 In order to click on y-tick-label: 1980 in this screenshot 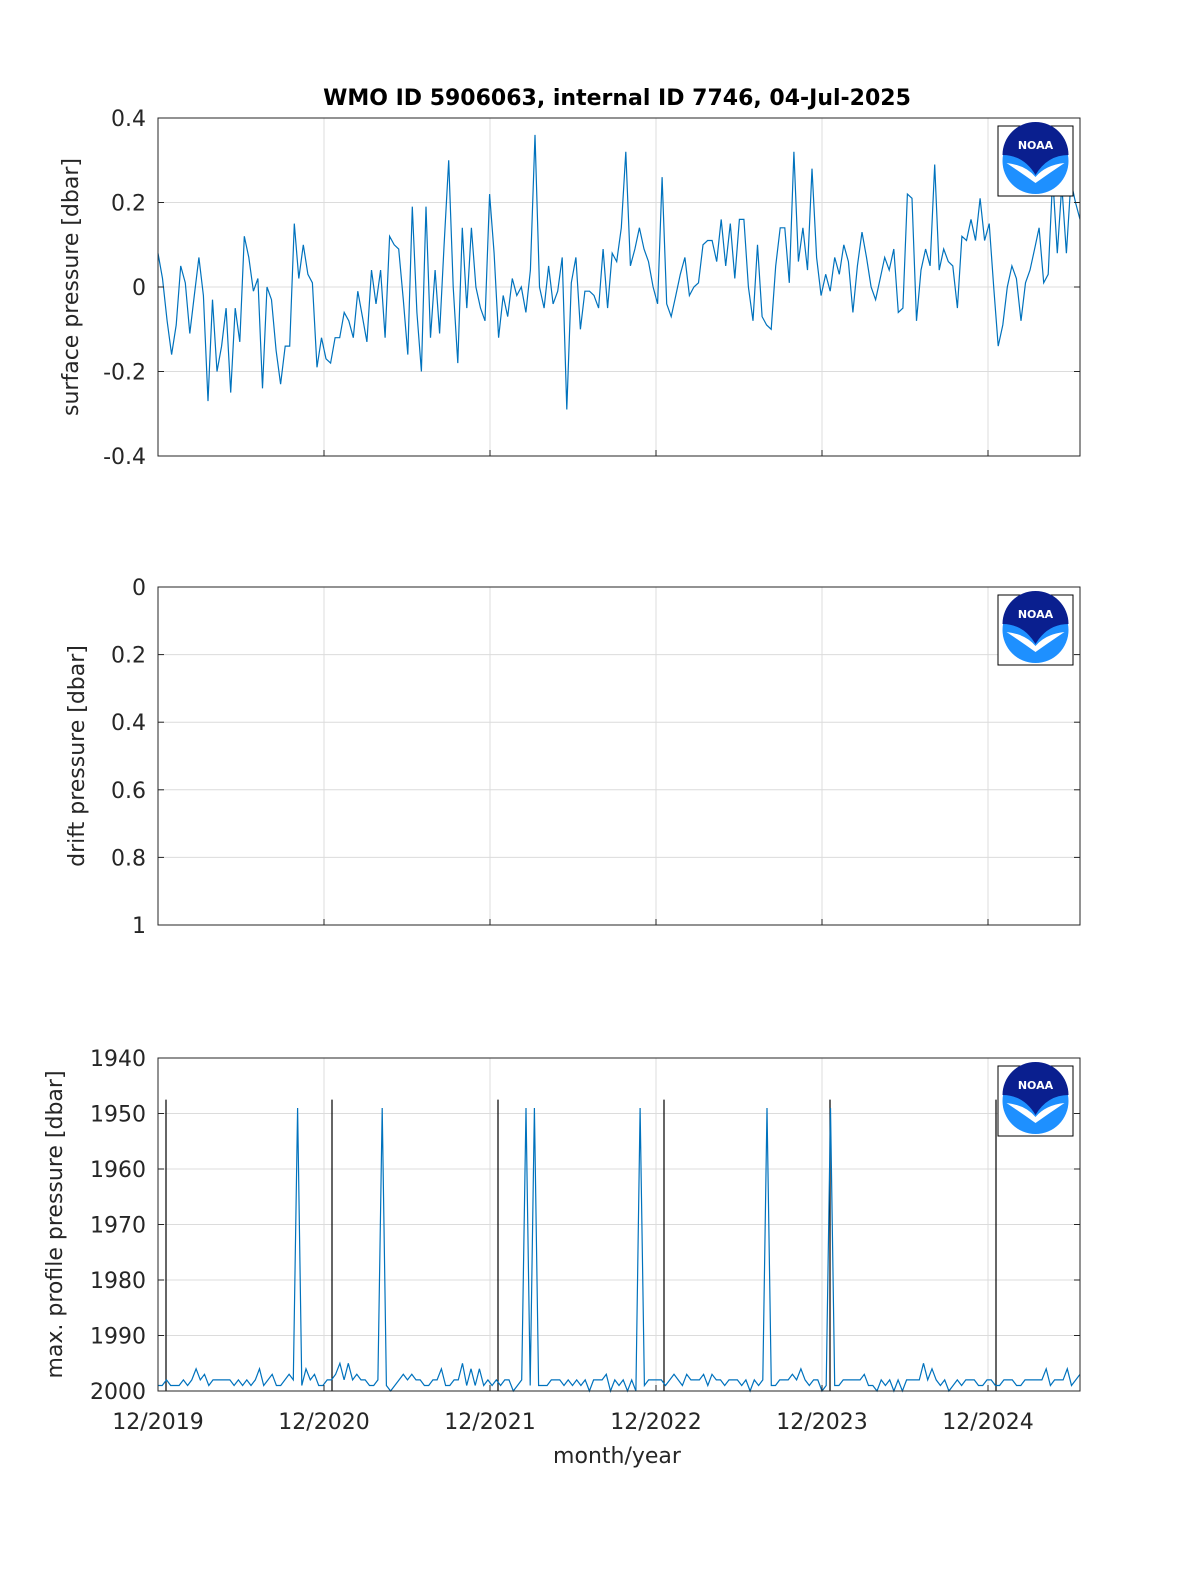, I will do `click(118, 1281)`.